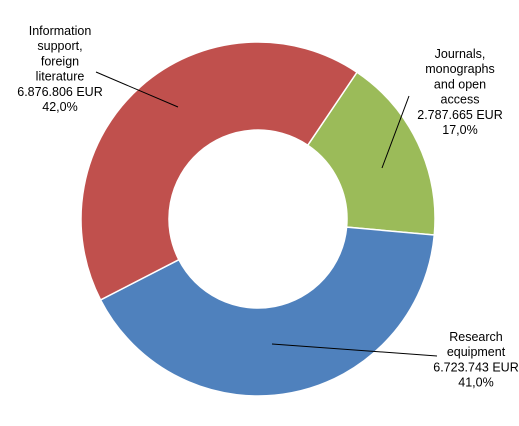 This screenshot has width=519, height=426. Describe the element at coordinates (60, 31) in the screenshot. I see `data-label-line: Information` at that location.